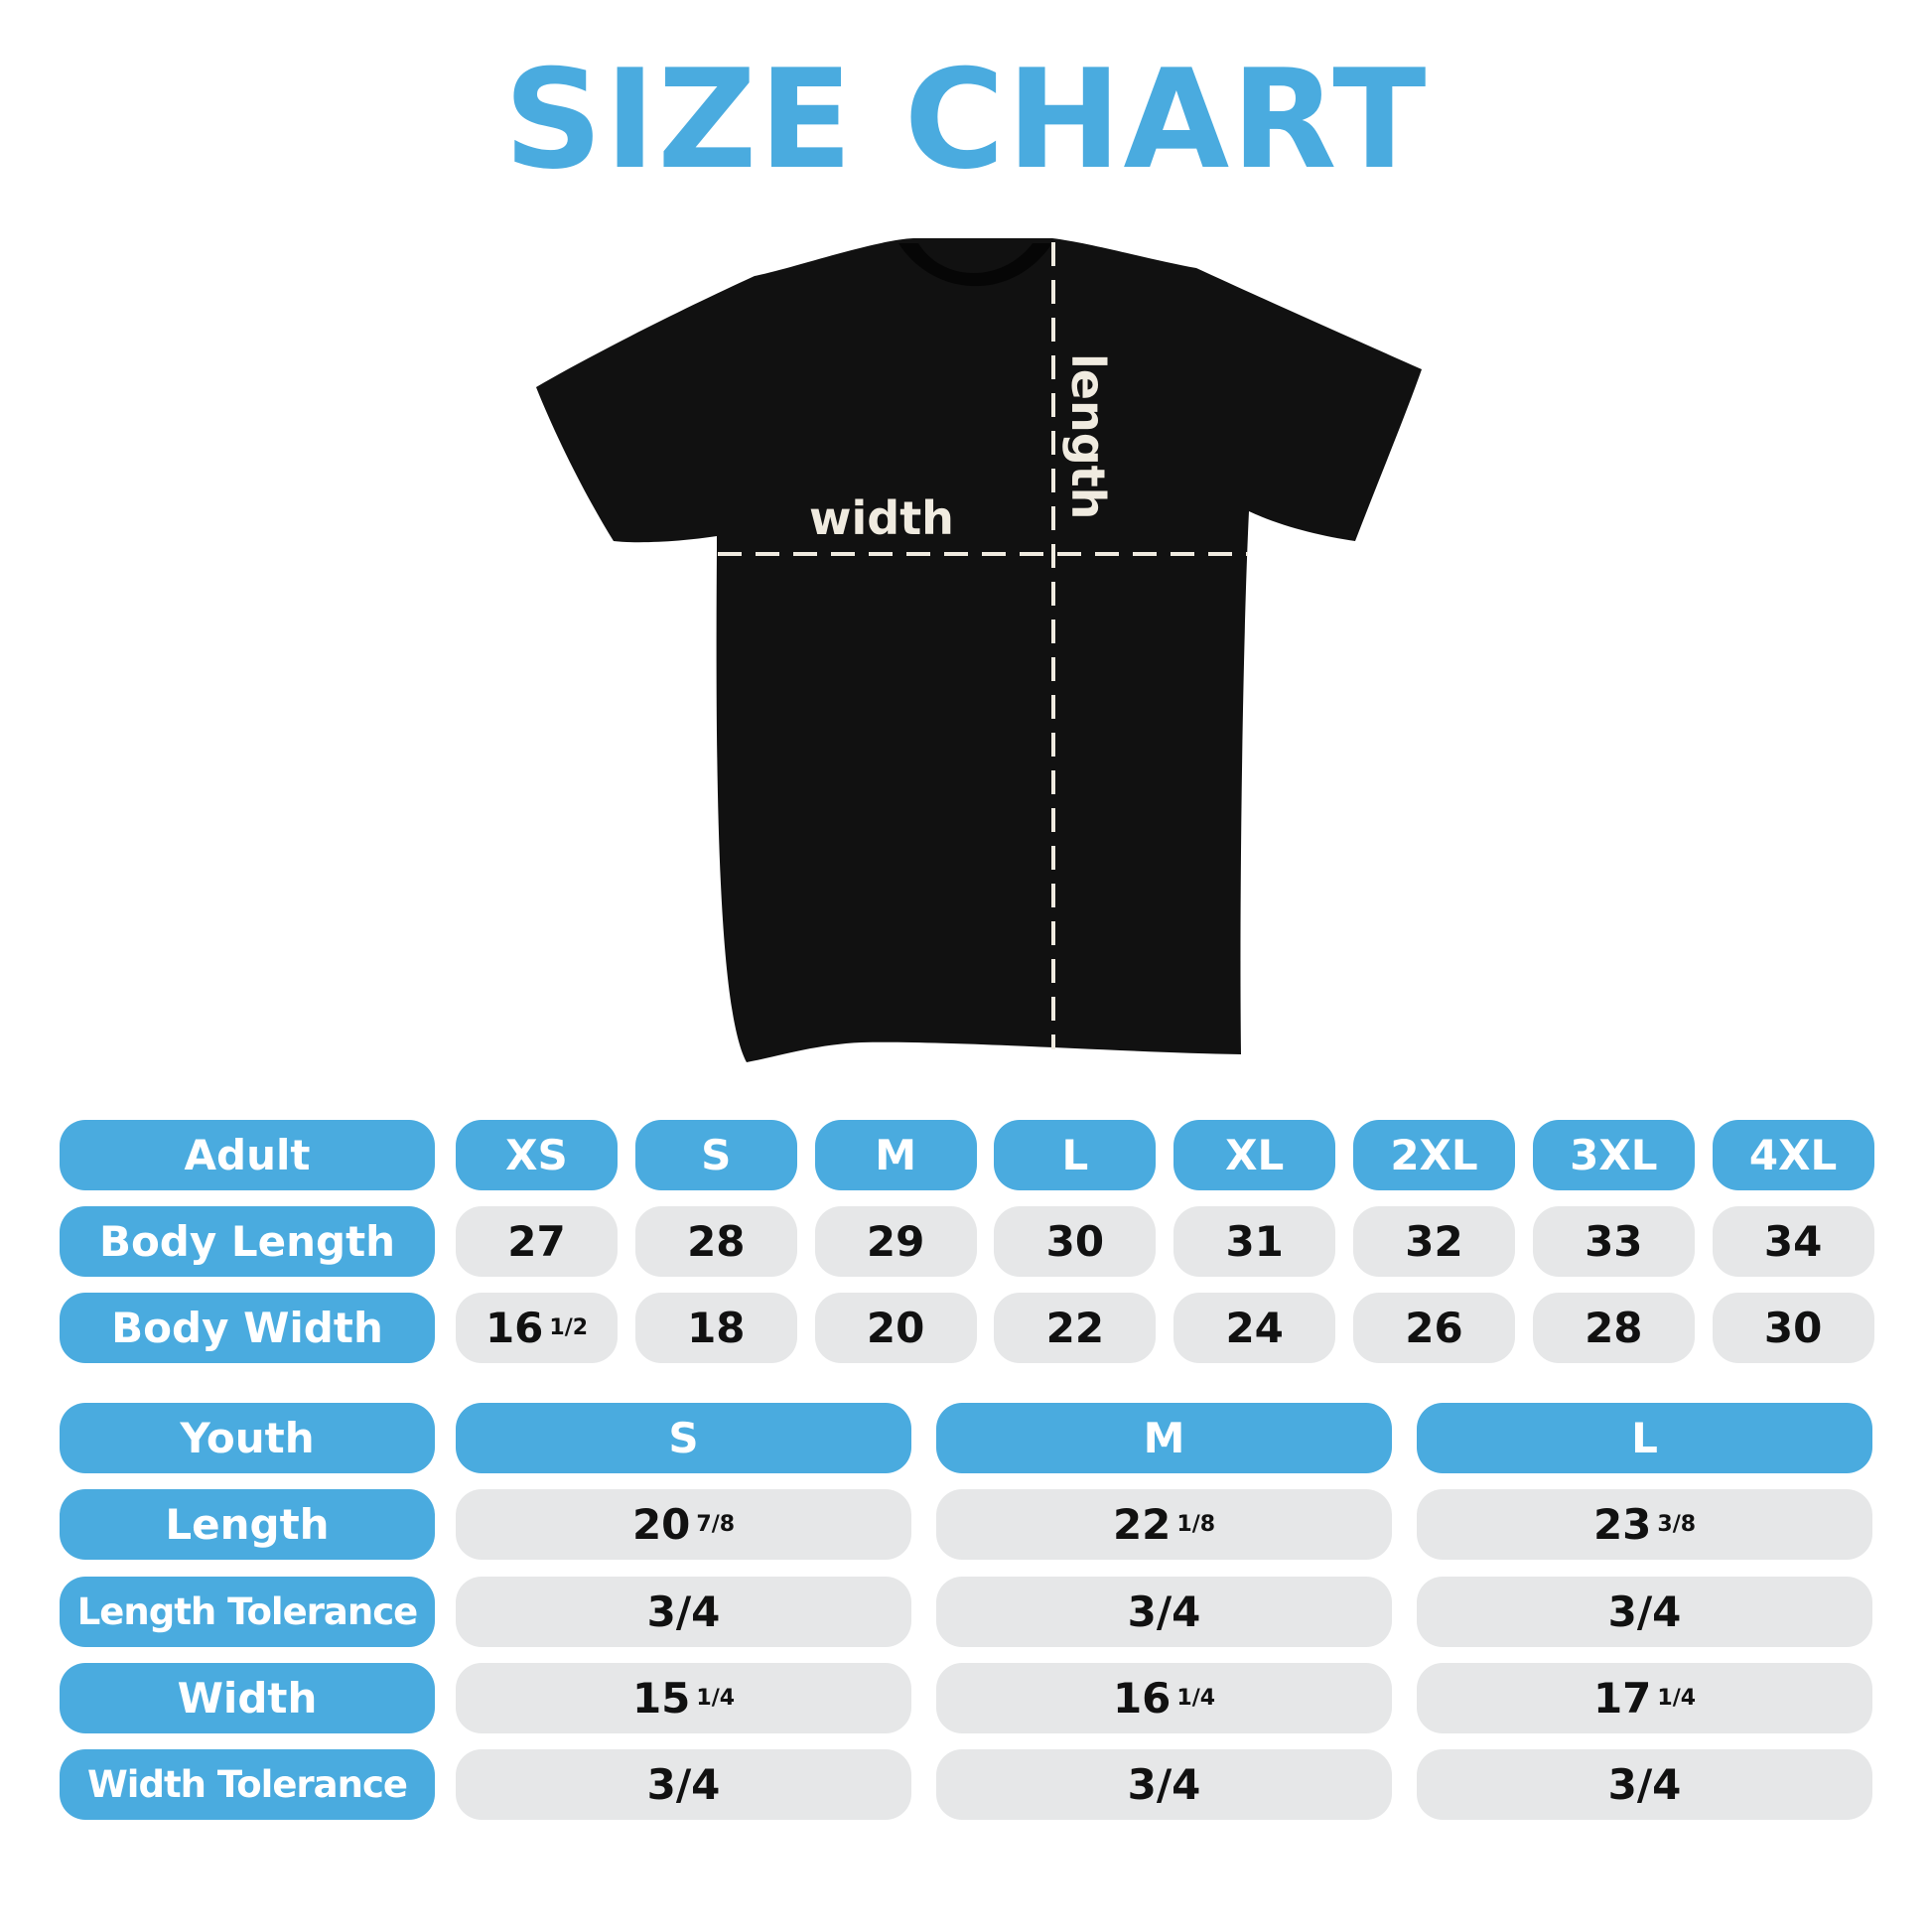  I want to click on table-cell: 18, so click(715, 1328).